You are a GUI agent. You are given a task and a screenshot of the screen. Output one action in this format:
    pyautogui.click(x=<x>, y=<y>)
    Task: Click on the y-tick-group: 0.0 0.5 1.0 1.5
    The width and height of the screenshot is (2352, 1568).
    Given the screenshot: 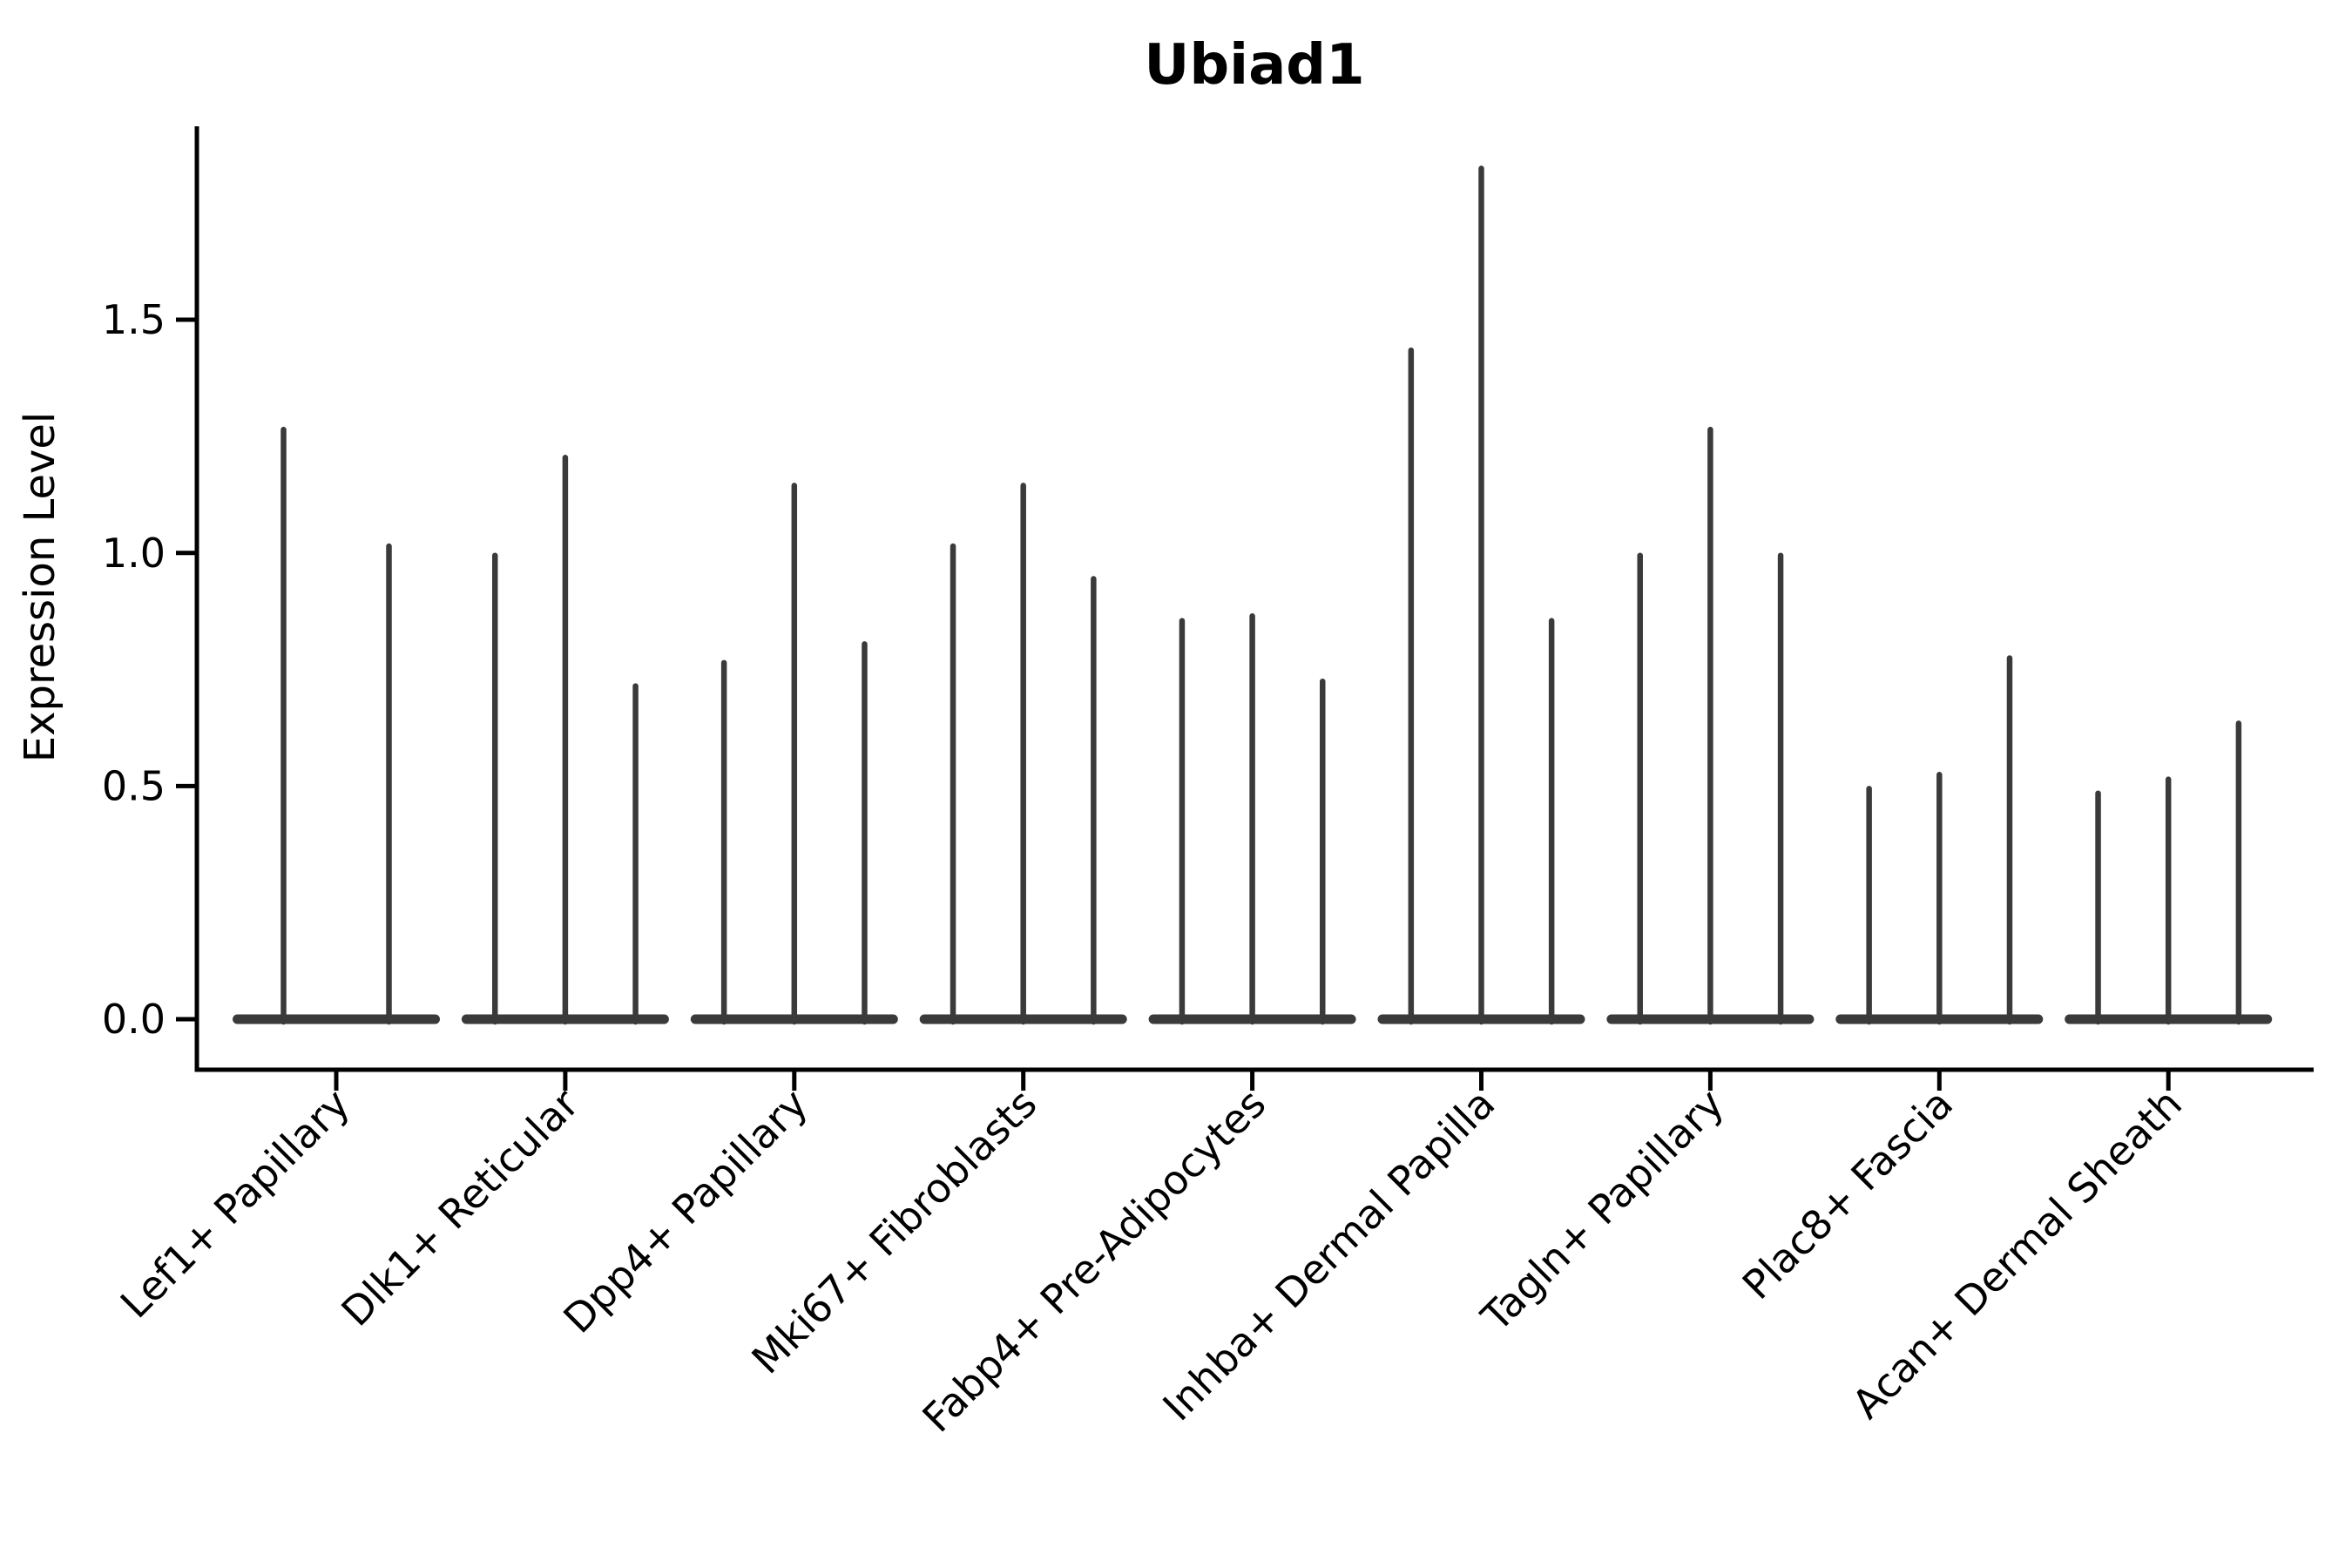 What is the action you would take?
    pyautogui.click(x=150, y=669)
    